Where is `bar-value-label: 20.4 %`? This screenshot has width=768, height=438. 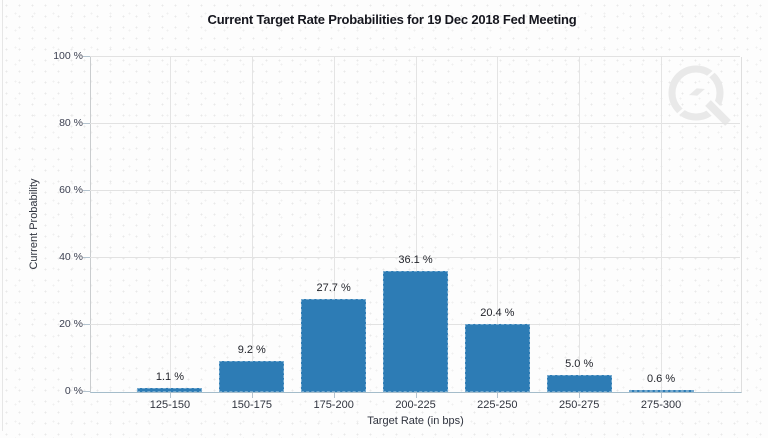
bar-value-label: 20.4 % is located at coordinates (497, 312).